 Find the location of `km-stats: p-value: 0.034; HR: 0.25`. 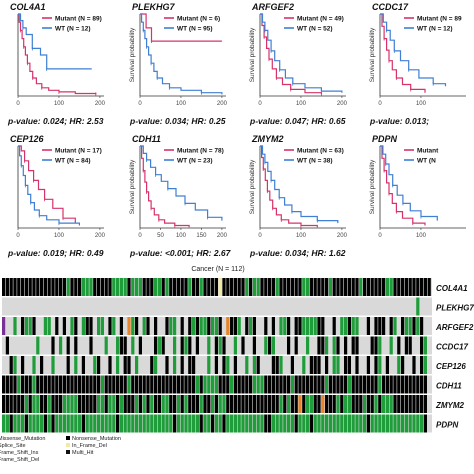

km-stats: p-value: 0.034; HR: 0.25 is located at coordinates (177, 121).